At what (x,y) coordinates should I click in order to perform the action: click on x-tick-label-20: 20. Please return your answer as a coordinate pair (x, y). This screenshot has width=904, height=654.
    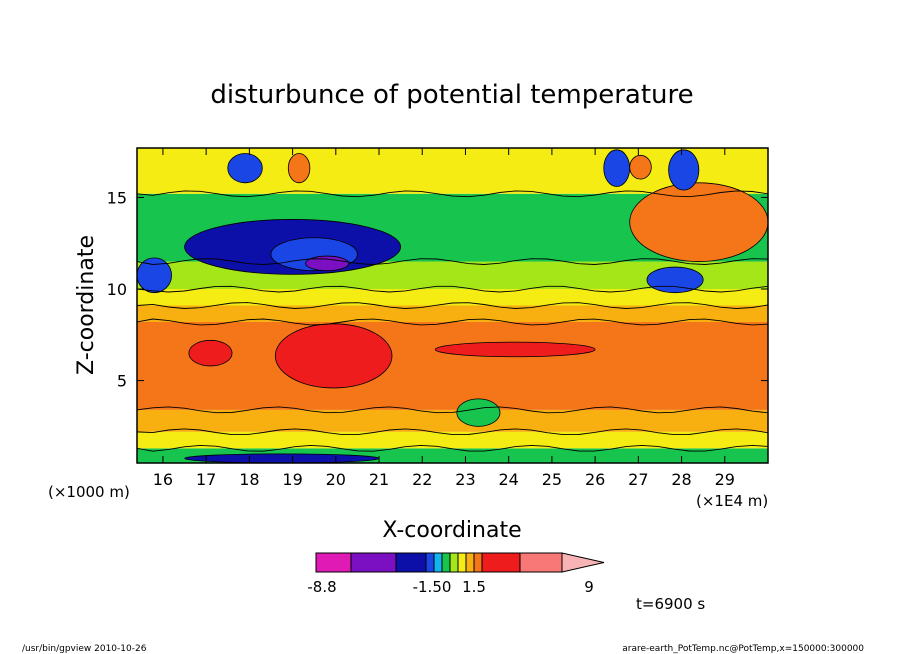
    Looking at the image, I should click on (336, 479).